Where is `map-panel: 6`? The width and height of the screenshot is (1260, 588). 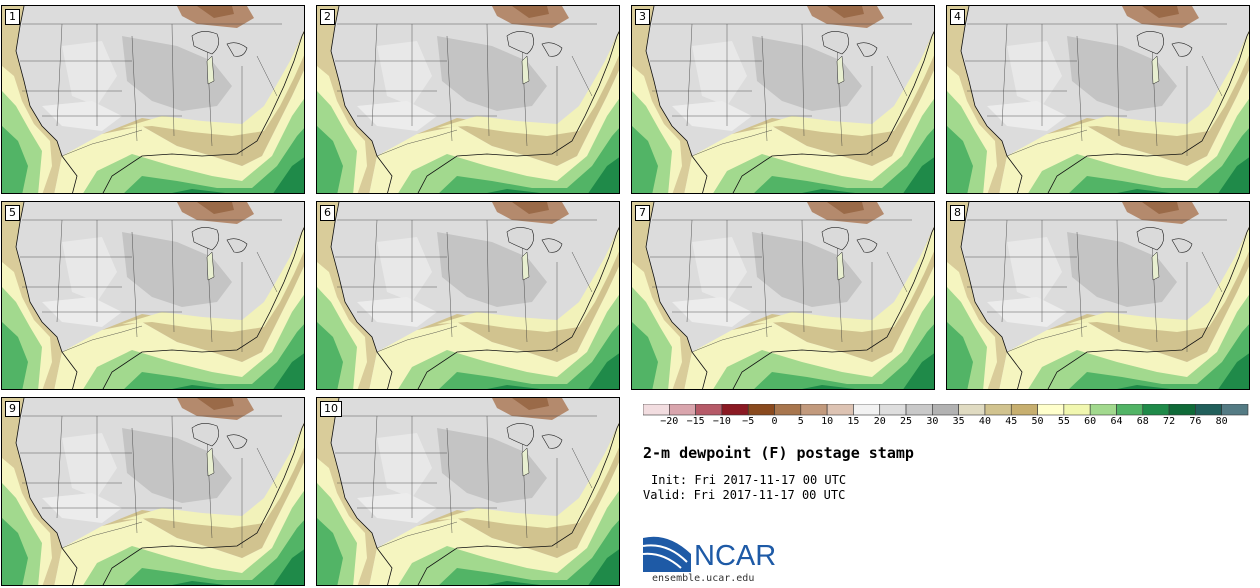
map-panel: 6 is located at coordinates (468, 295).